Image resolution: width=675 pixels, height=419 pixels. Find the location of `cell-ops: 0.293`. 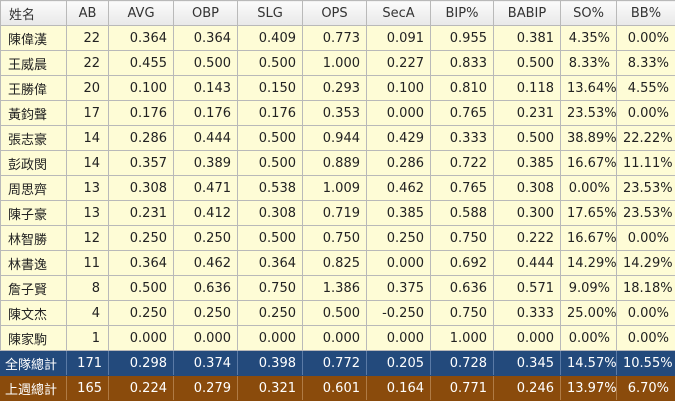

cell-ops: 0.293 is located at coordinates (334, 88).